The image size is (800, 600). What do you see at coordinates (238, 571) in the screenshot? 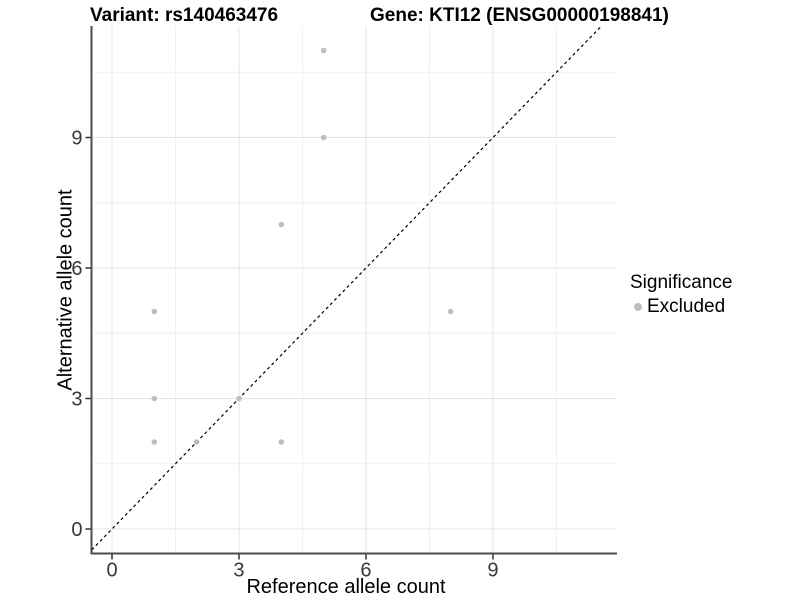
I see `x-tick-label: 3` at bounding box center [238, 571].